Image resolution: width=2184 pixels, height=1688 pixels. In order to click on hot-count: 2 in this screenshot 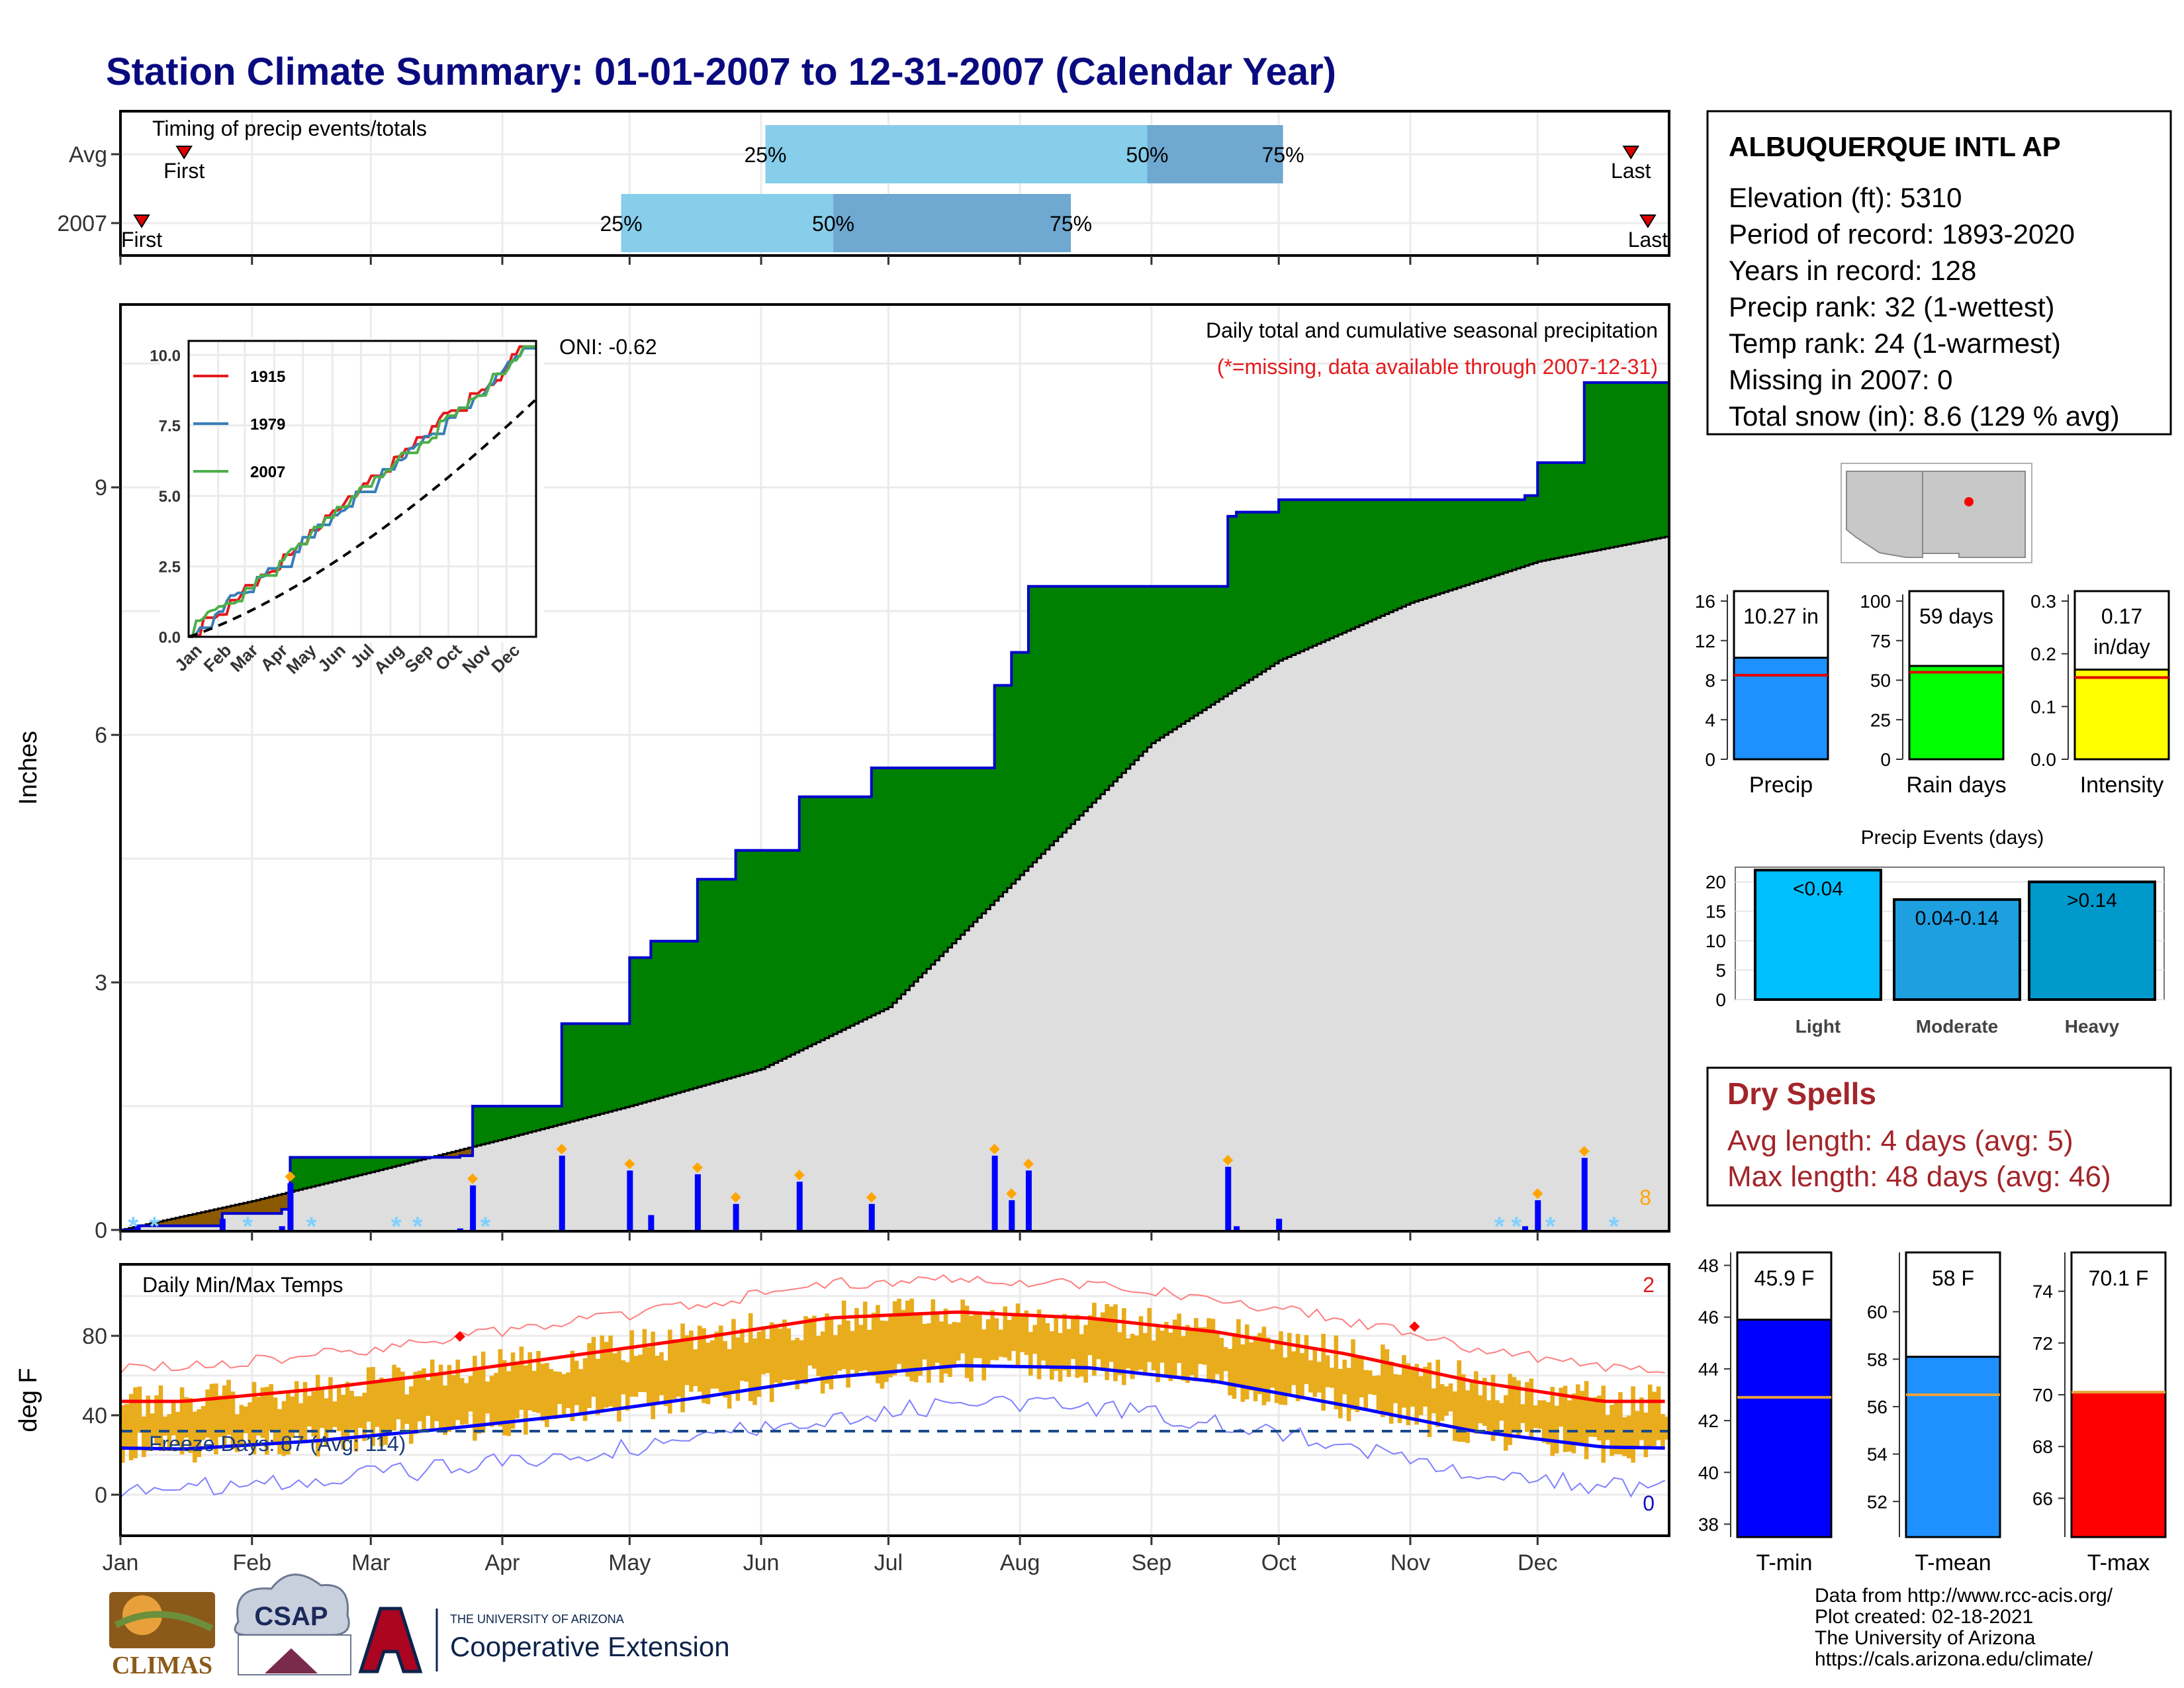, I will do `click(1649, 1285)`.